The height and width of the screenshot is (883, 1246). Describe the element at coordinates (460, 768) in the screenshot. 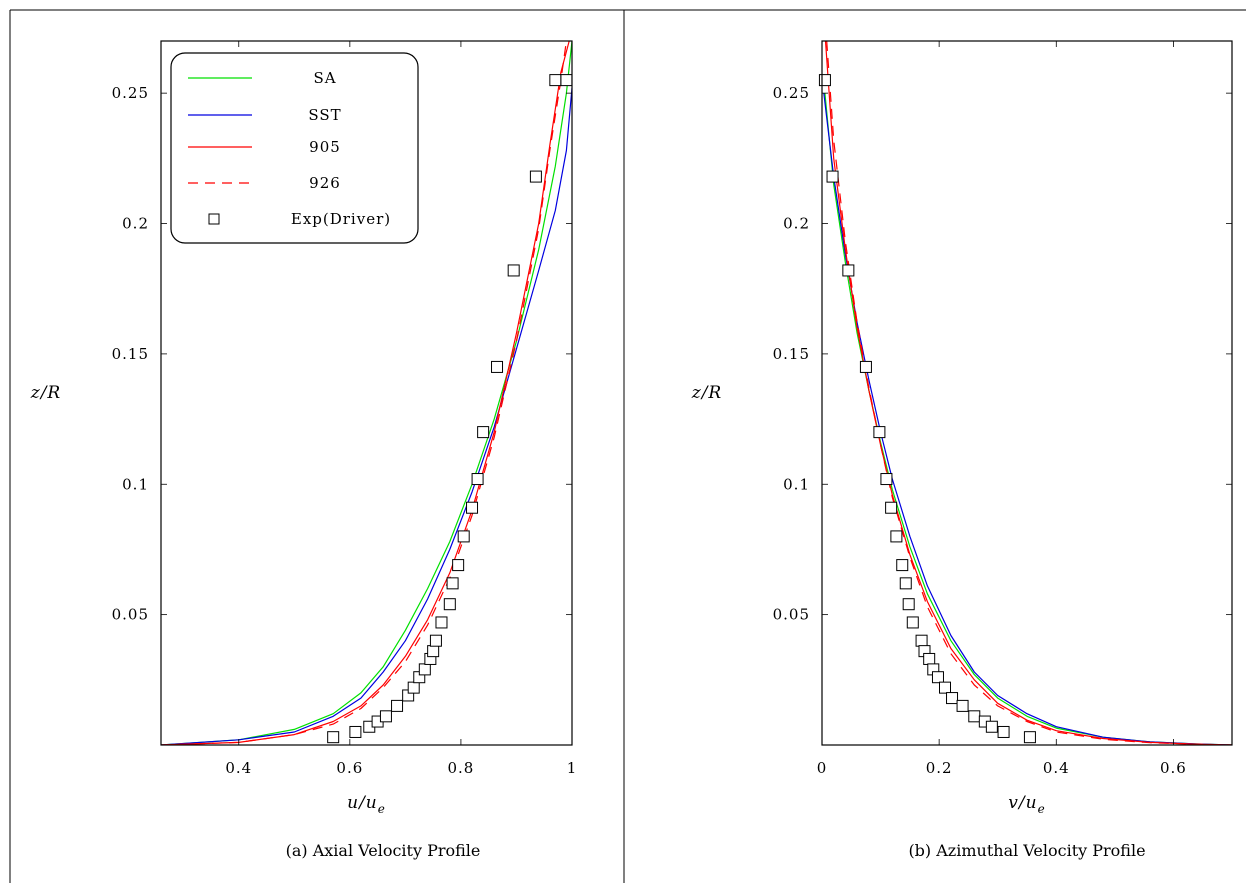

I see `x-tick-label: 0.8` at that location.